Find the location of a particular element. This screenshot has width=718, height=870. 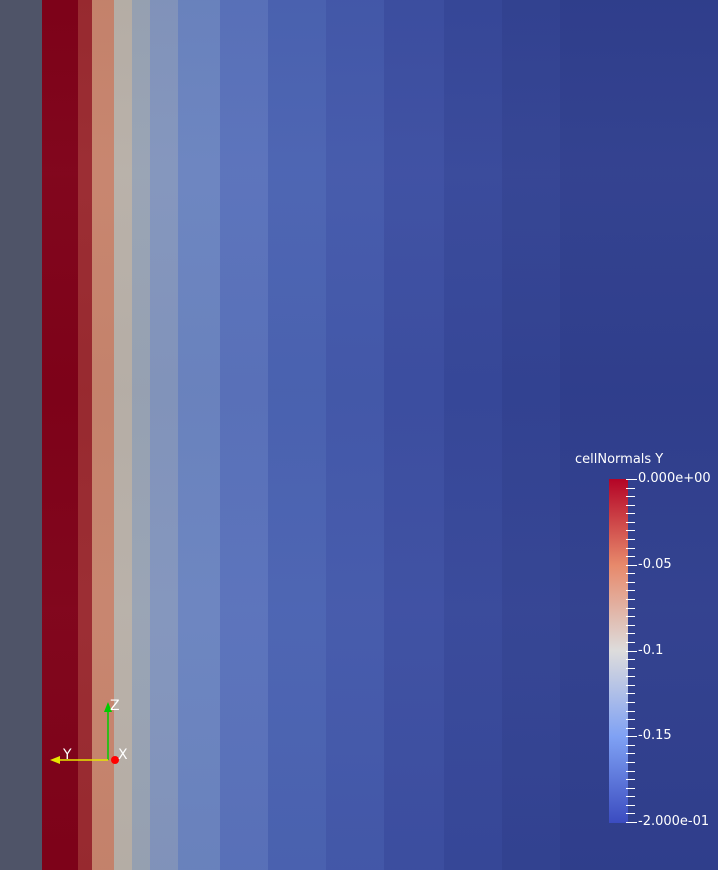

scalar-bar-tick-label: -2.000e-01 is located at coordinates (674, 821).